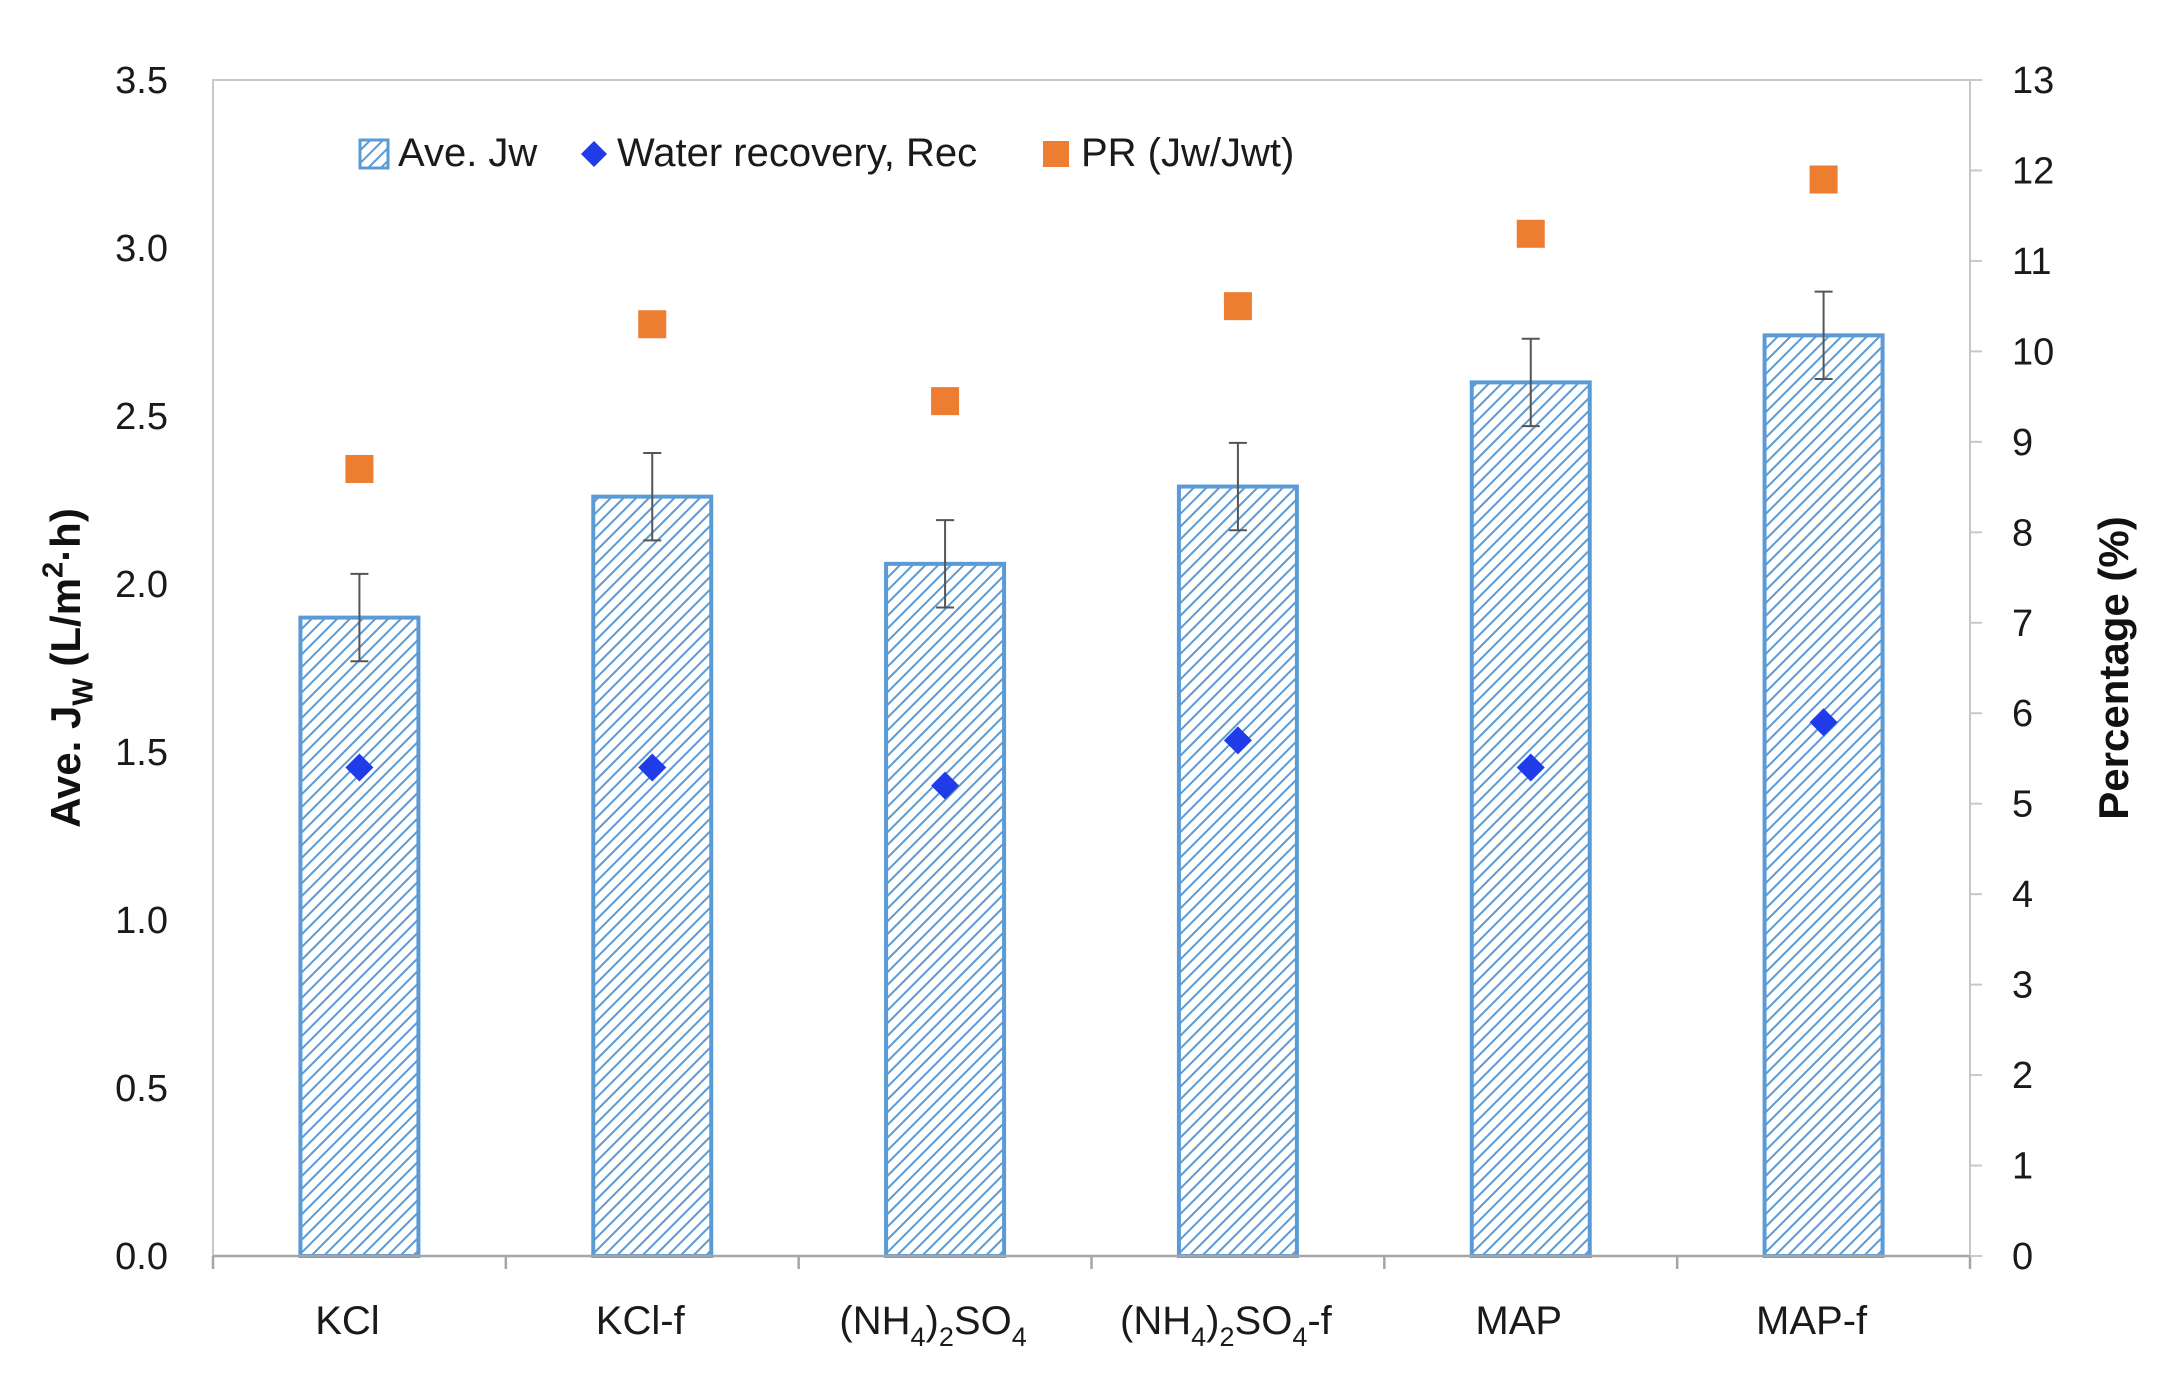 The height and width of the screenshot is (1380, 2160). Describe the element at coordinates (2031, 262) in the screenshot. I see `y-right-tick-label: 11` at that location.